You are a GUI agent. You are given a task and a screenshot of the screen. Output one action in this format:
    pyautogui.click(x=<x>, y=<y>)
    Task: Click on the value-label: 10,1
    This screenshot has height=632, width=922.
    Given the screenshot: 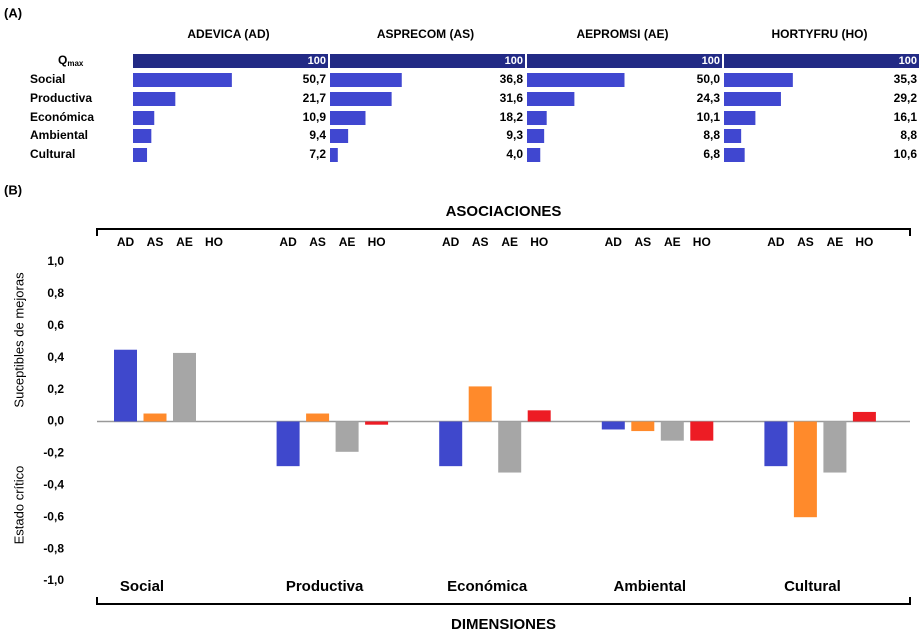 What is the action you would take?
    pyautogui.click(x=709, y=117)
    